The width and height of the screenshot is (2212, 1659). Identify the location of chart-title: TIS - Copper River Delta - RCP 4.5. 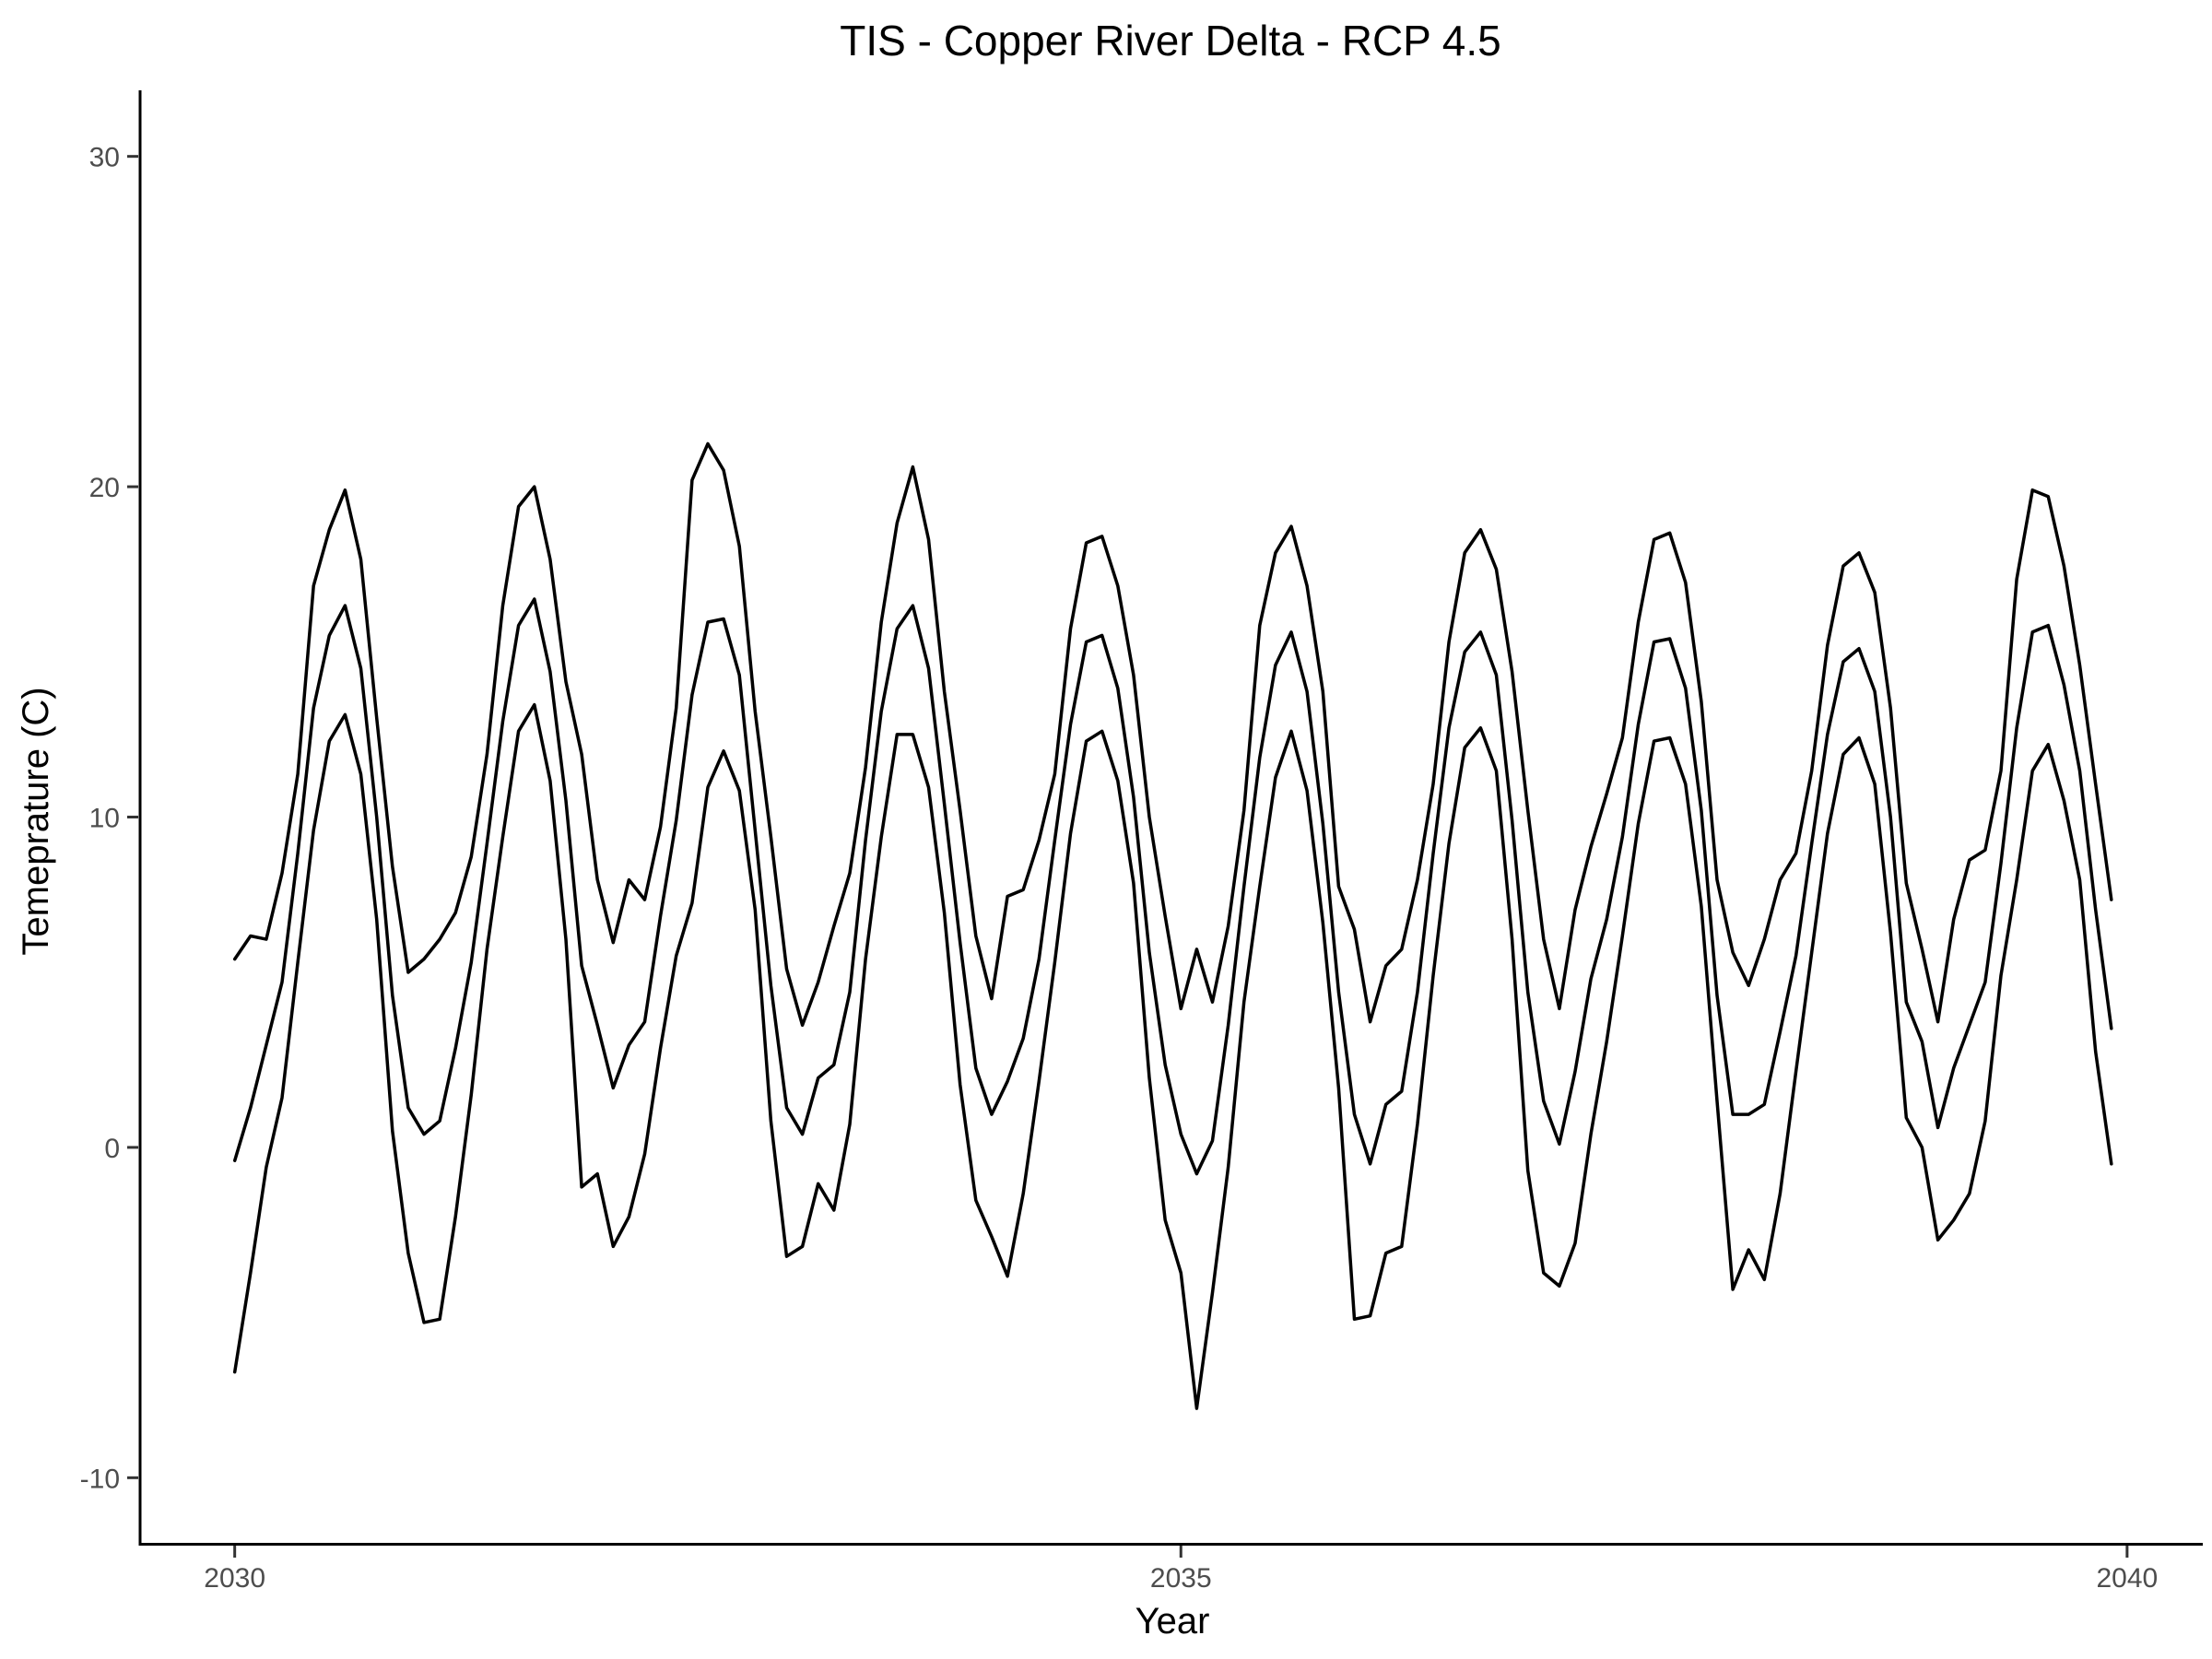
(1170, 41).